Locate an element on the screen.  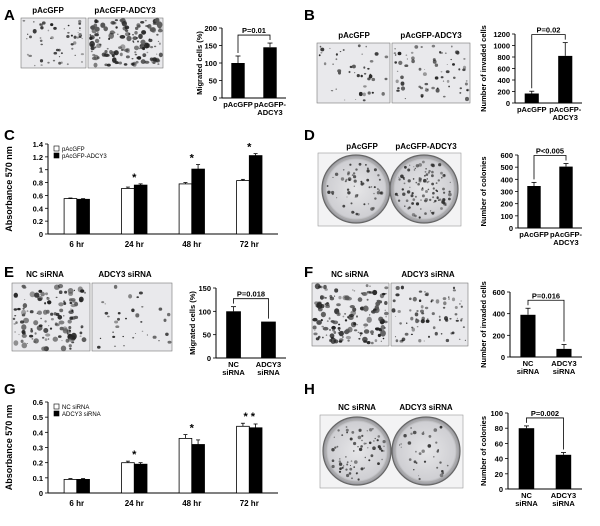
legend-swatch is located at coordinates (56, 155).